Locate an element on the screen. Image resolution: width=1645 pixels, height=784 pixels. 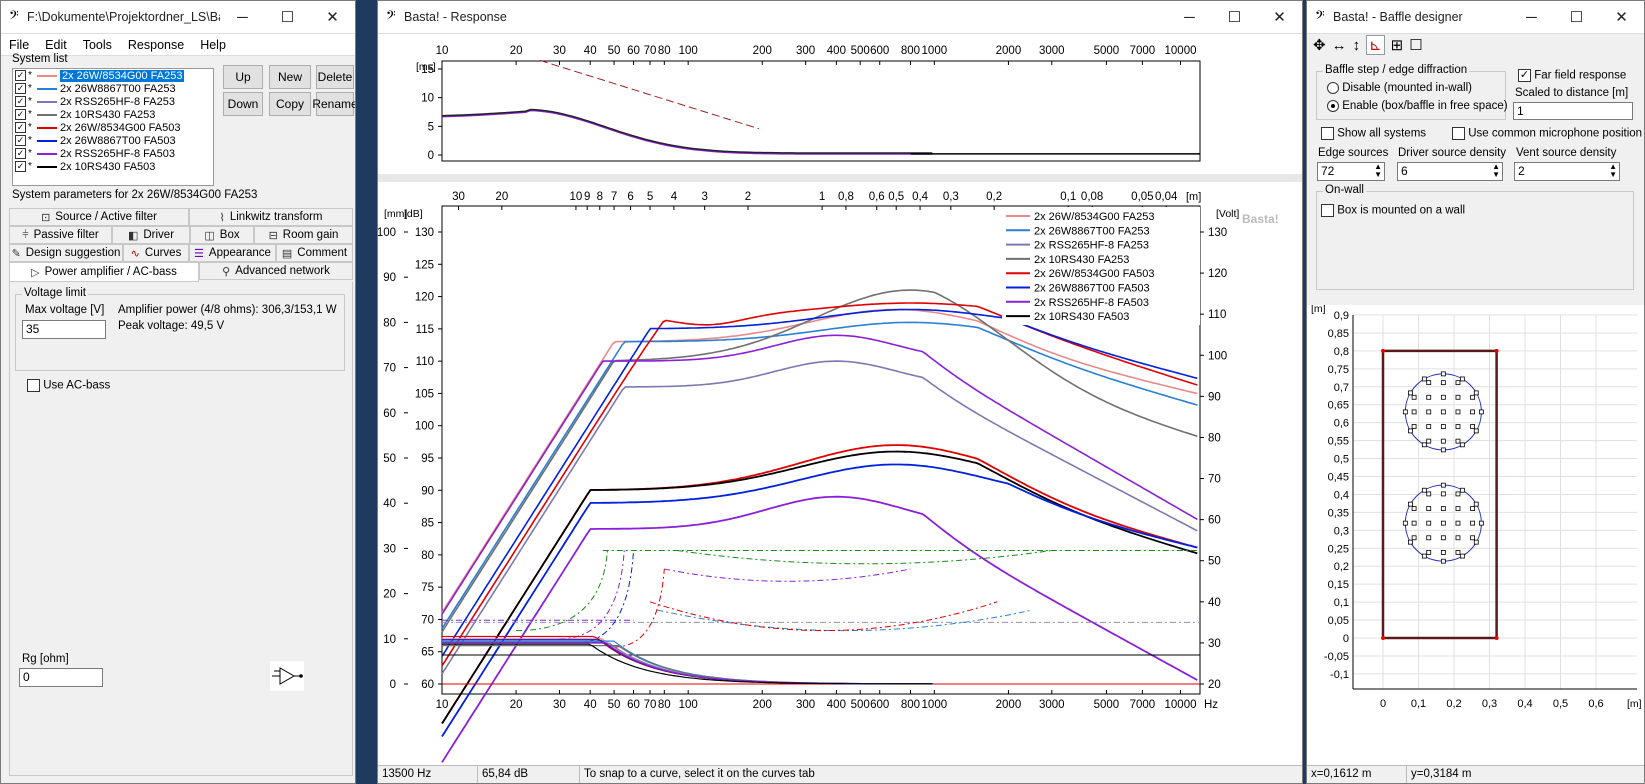
tab-passive-filter: ⫩ Passive filter is located at coordinates (60, 235).